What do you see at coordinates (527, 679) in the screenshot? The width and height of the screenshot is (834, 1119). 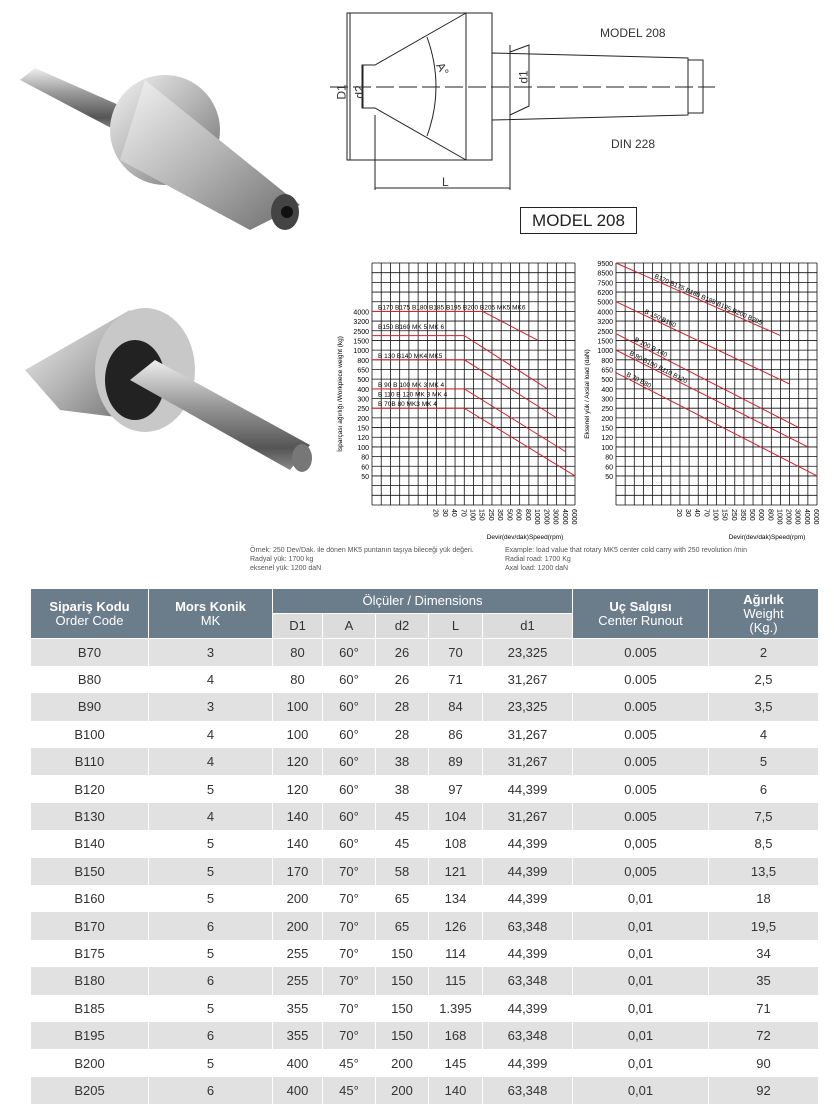 I see `table-cell: 31,267` at bounding box center [527, 679].